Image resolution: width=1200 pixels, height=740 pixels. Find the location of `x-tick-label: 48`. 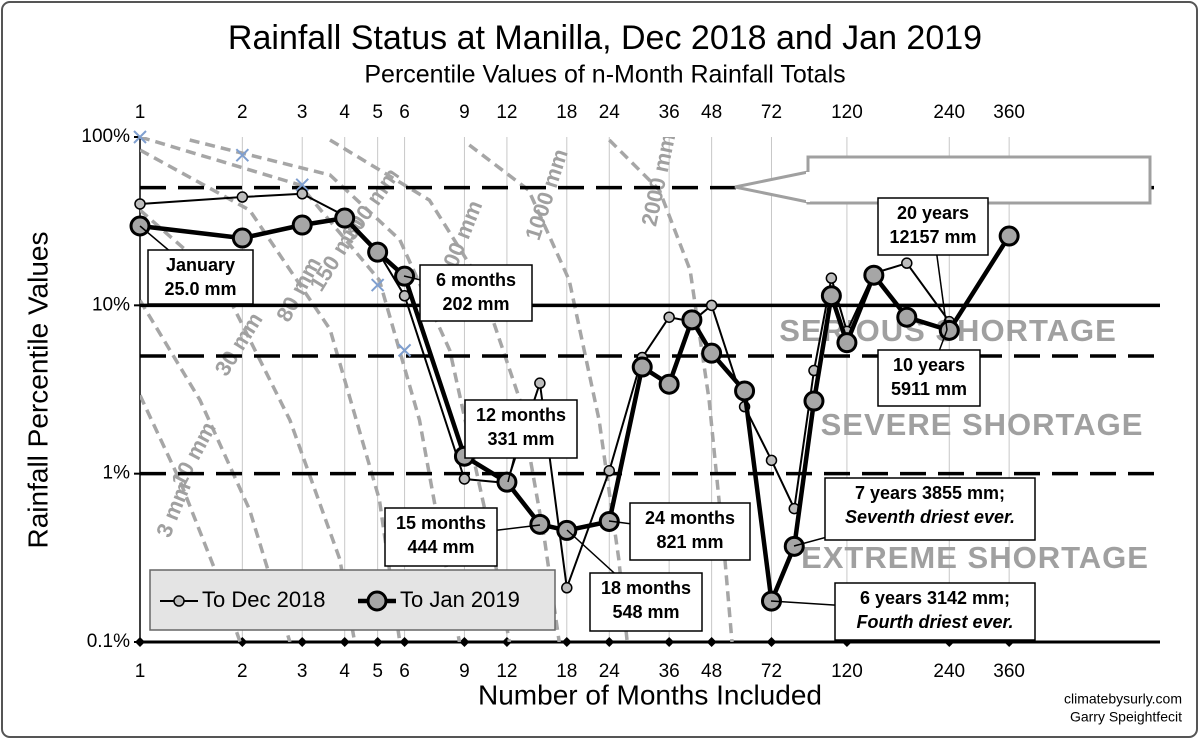

x-tick-label: 48 is located at coordinates (711, 671).